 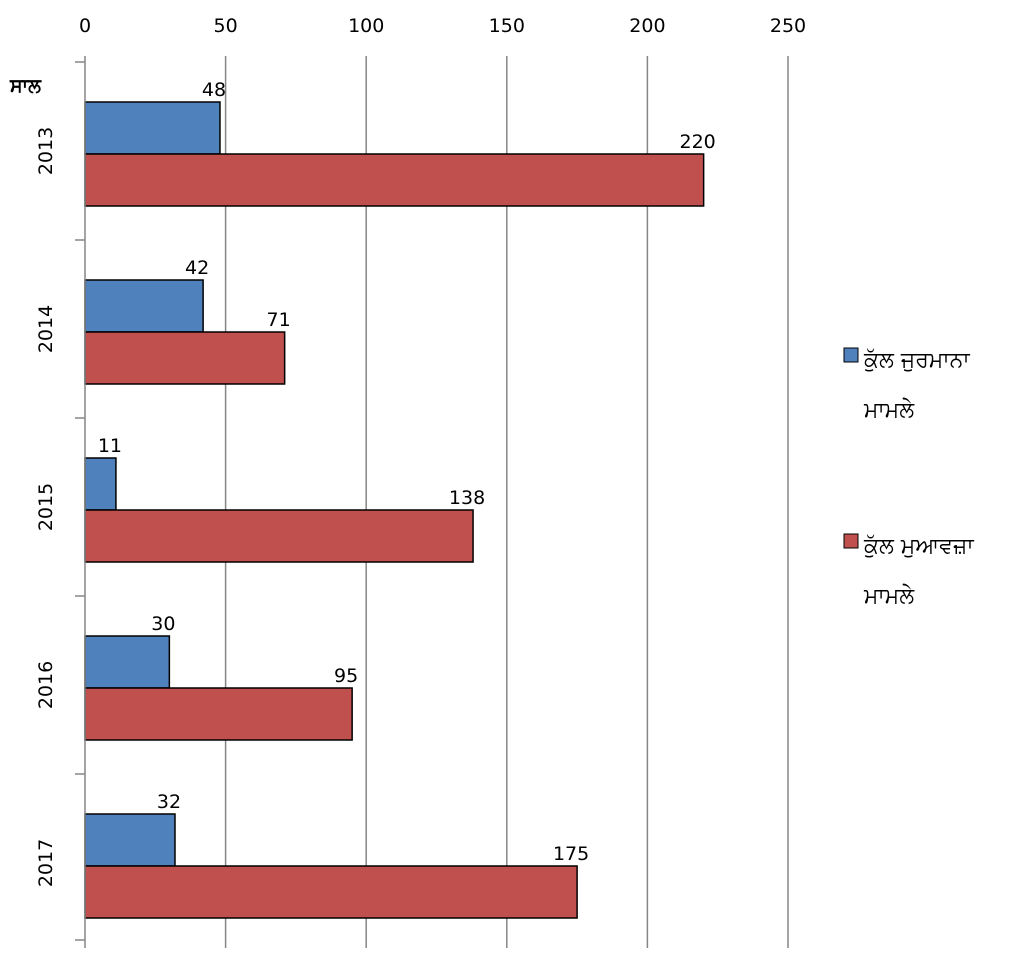 What do you see at coordinates (144, 306) in the screenshot?
I see `bar-penalty-2014` at bounding box center [144, 306].